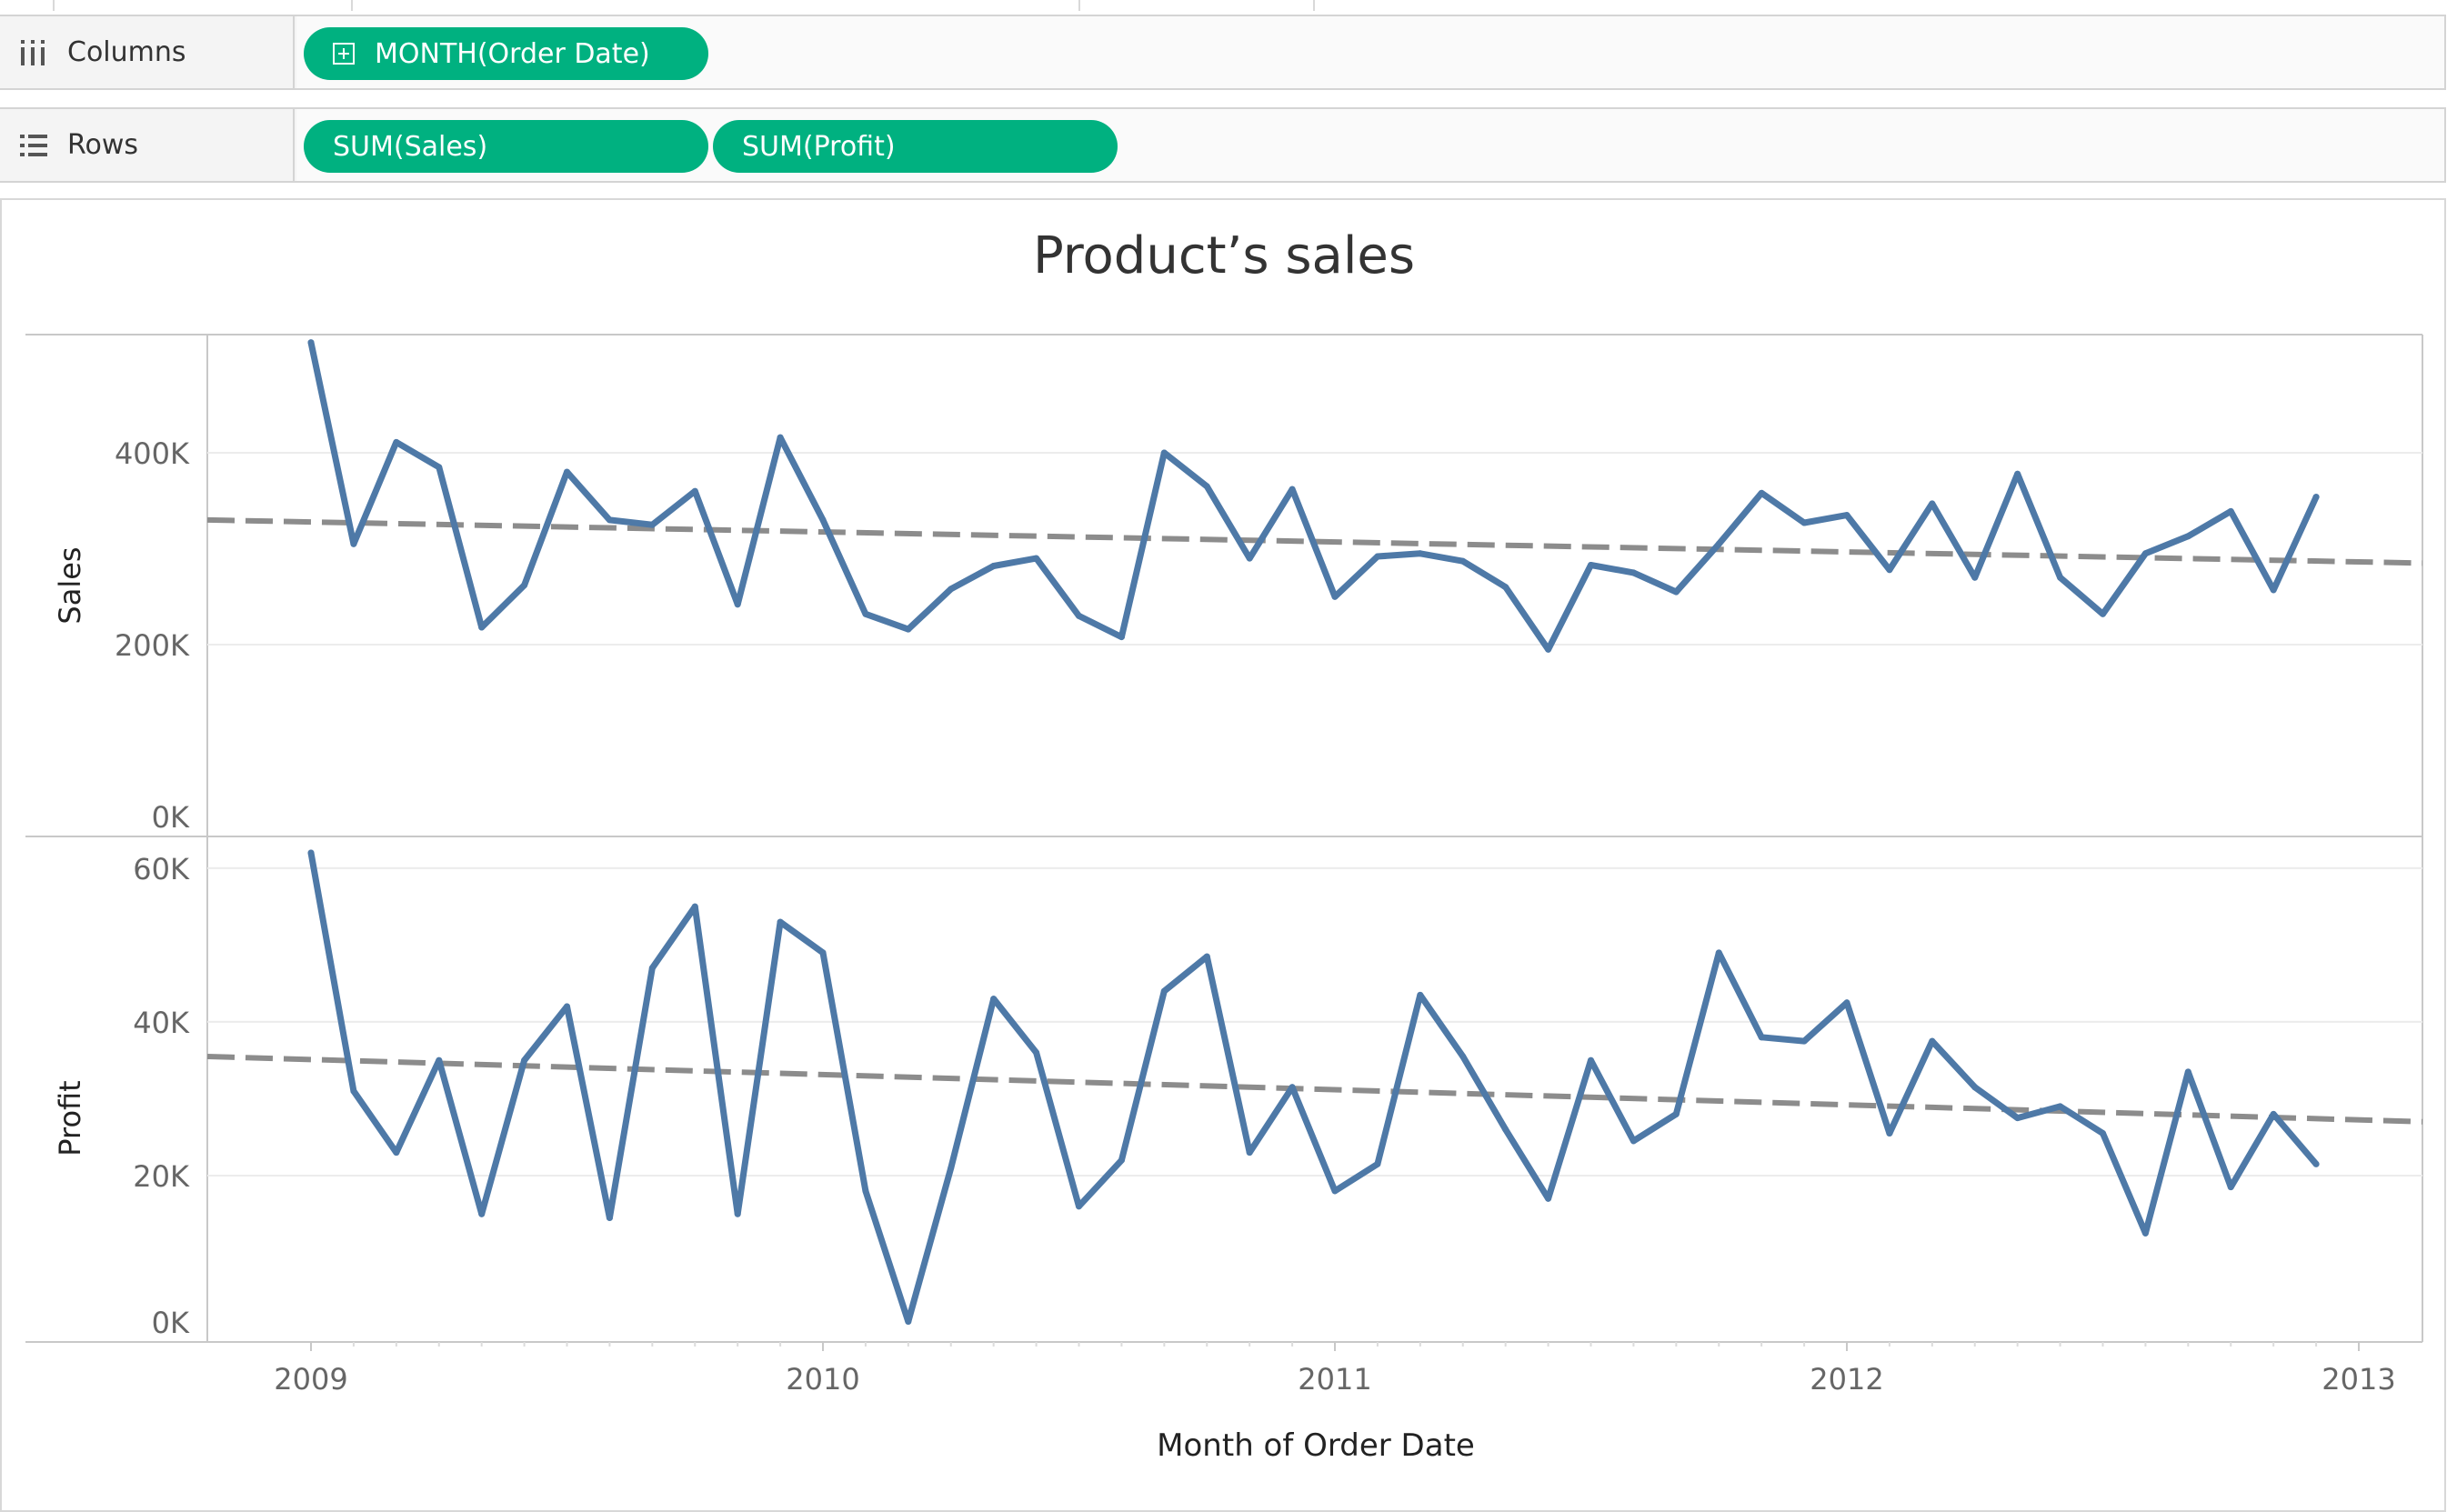 This screenshot has height=1512, width=2457. What do you see at coordinates (103, 145) in the screenshot?
I see `rows-label: Rows` at bounding box center [103, 145].